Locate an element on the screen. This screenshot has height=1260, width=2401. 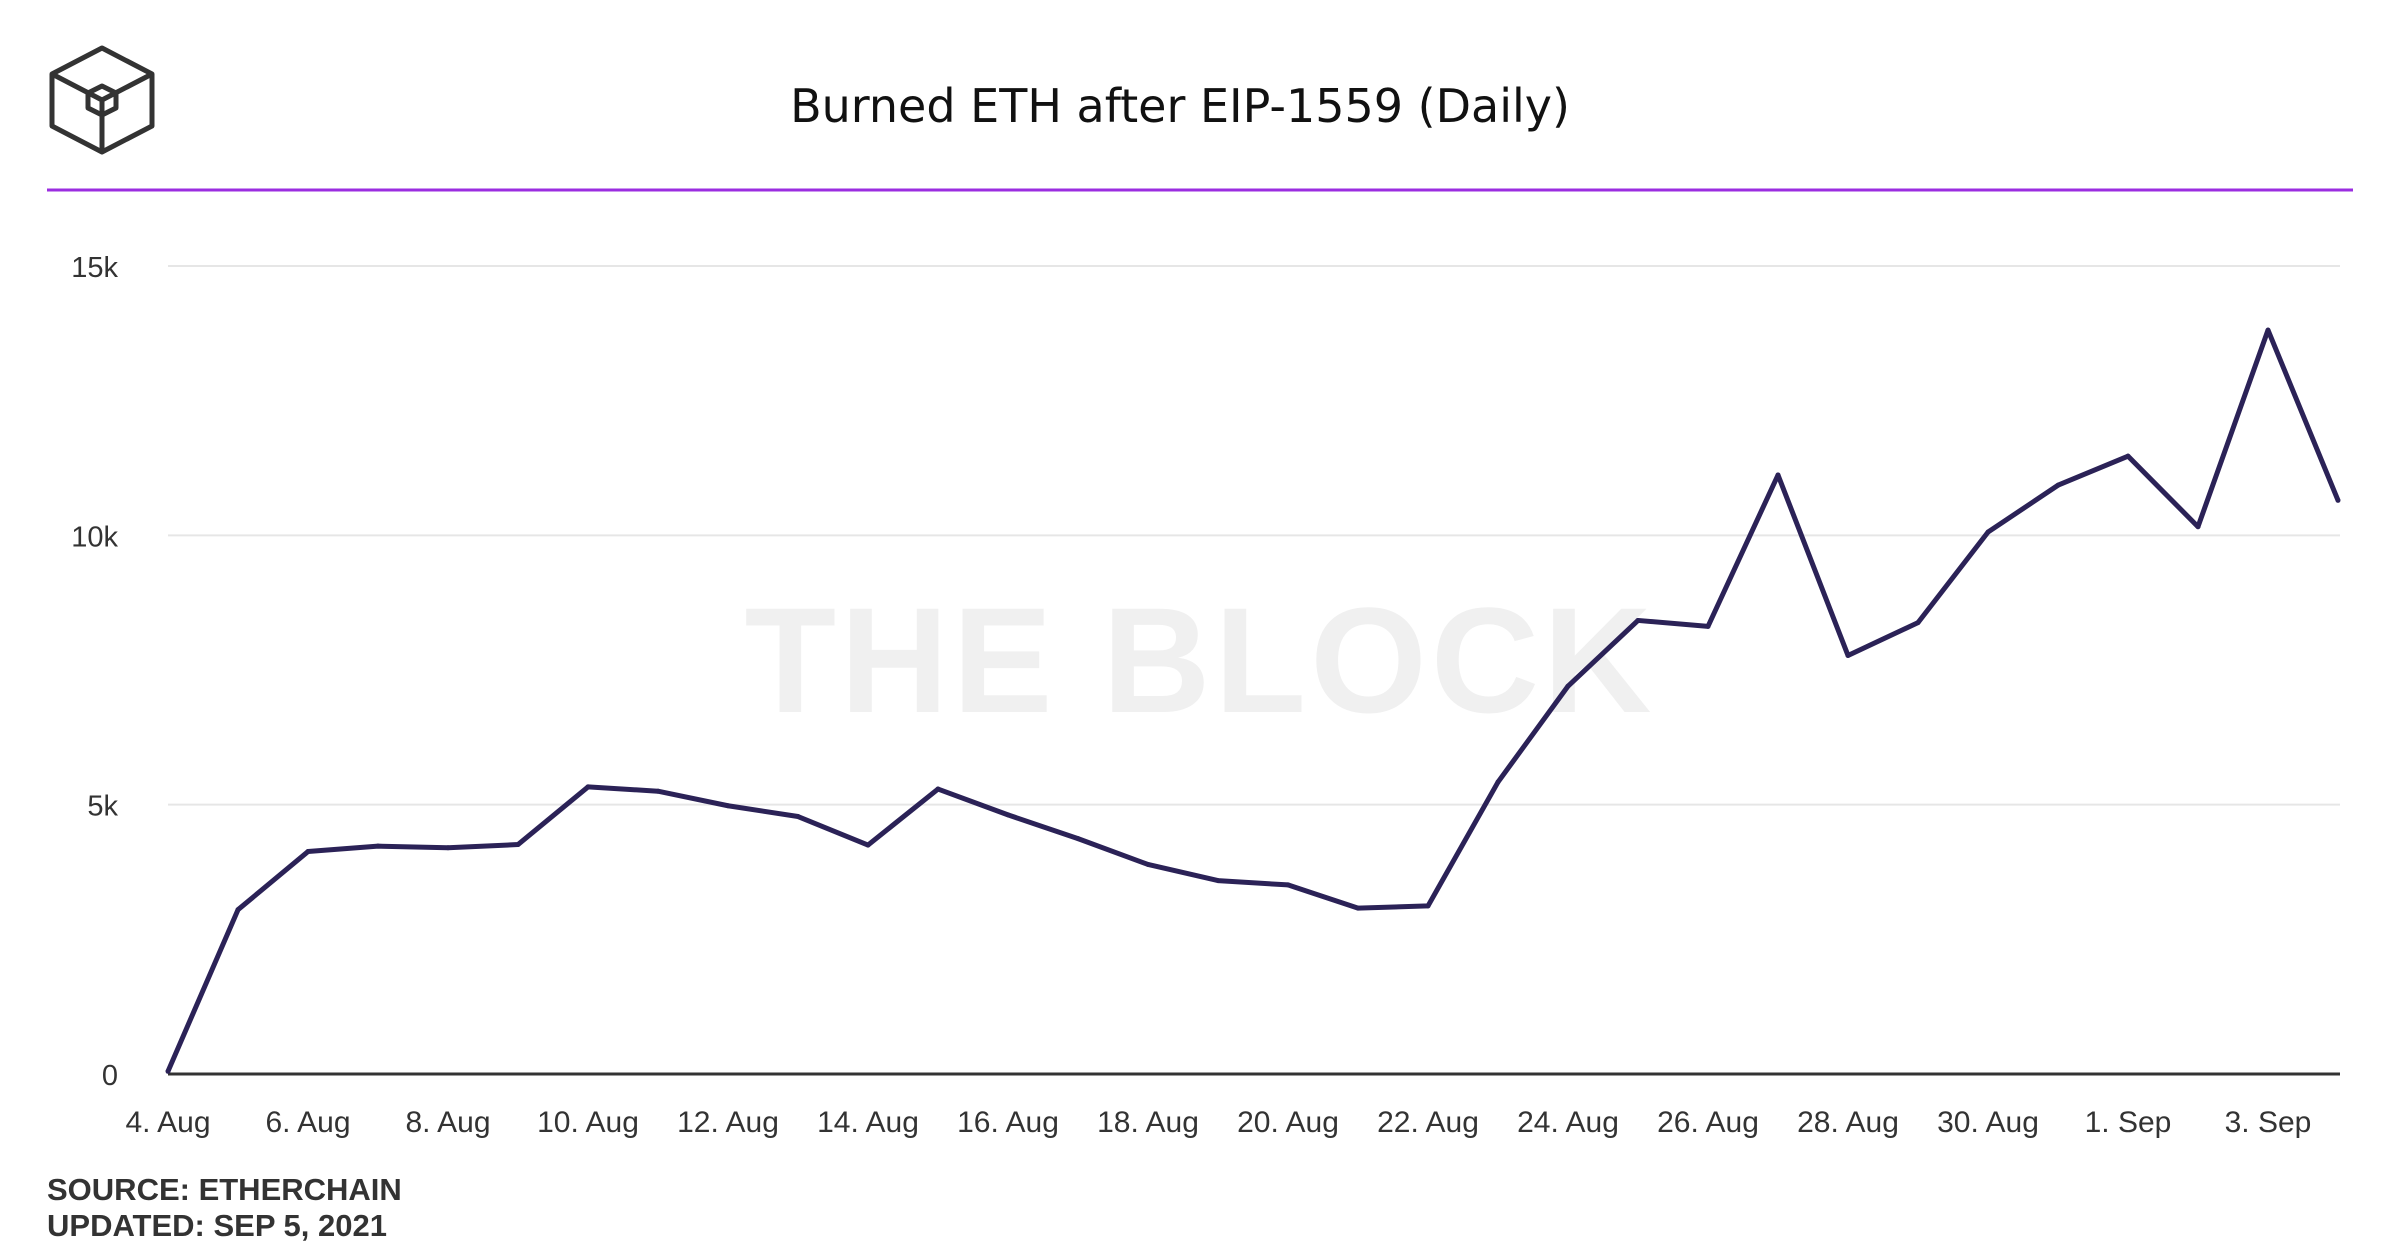
watermark: THE BLOCK is located at coordinates (1200, 660).